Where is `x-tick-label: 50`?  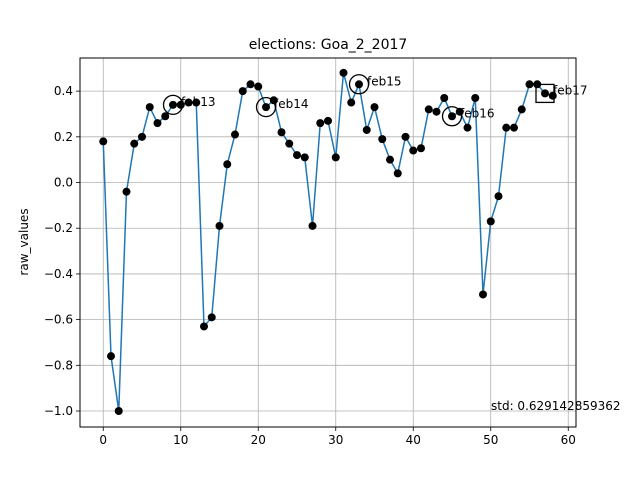 x-tick-label: 50 is located at coordinates (490, 440).